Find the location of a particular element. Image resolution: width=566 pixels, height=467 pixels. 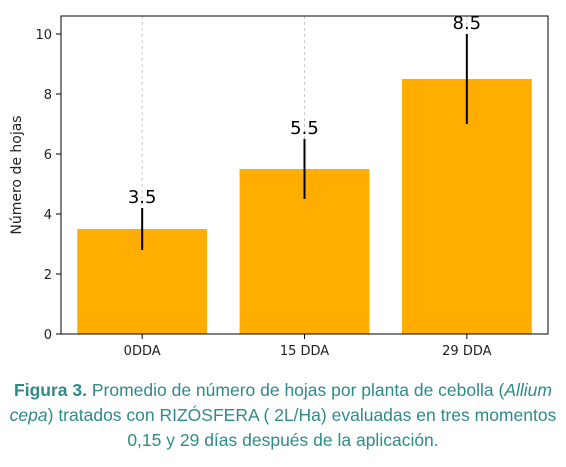

data-label: 8.5 is located at coordinates (467, 23).